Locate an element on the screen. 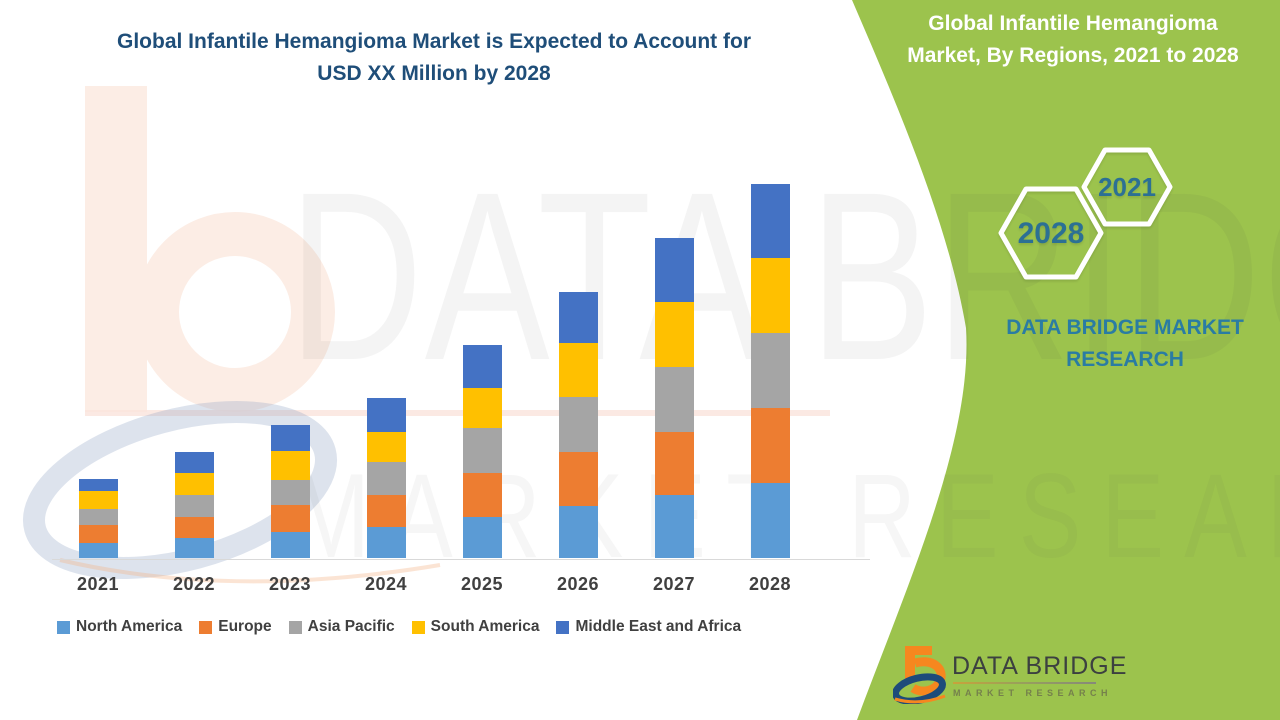 The width and height of the screenshot is (1280, 720). legend-item-south-america: South America is located at coordinates (475, 627).